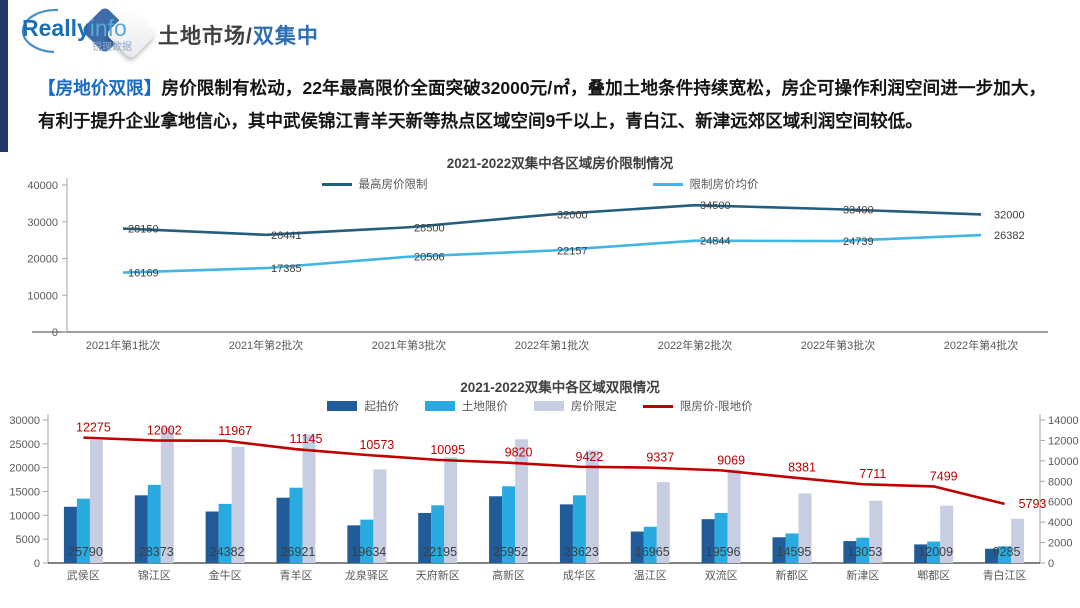 The image size is (1080, 608). Describe the element at coordinates (944, 476) in the screenshot. I see `line-value-label: 7499` at that location.